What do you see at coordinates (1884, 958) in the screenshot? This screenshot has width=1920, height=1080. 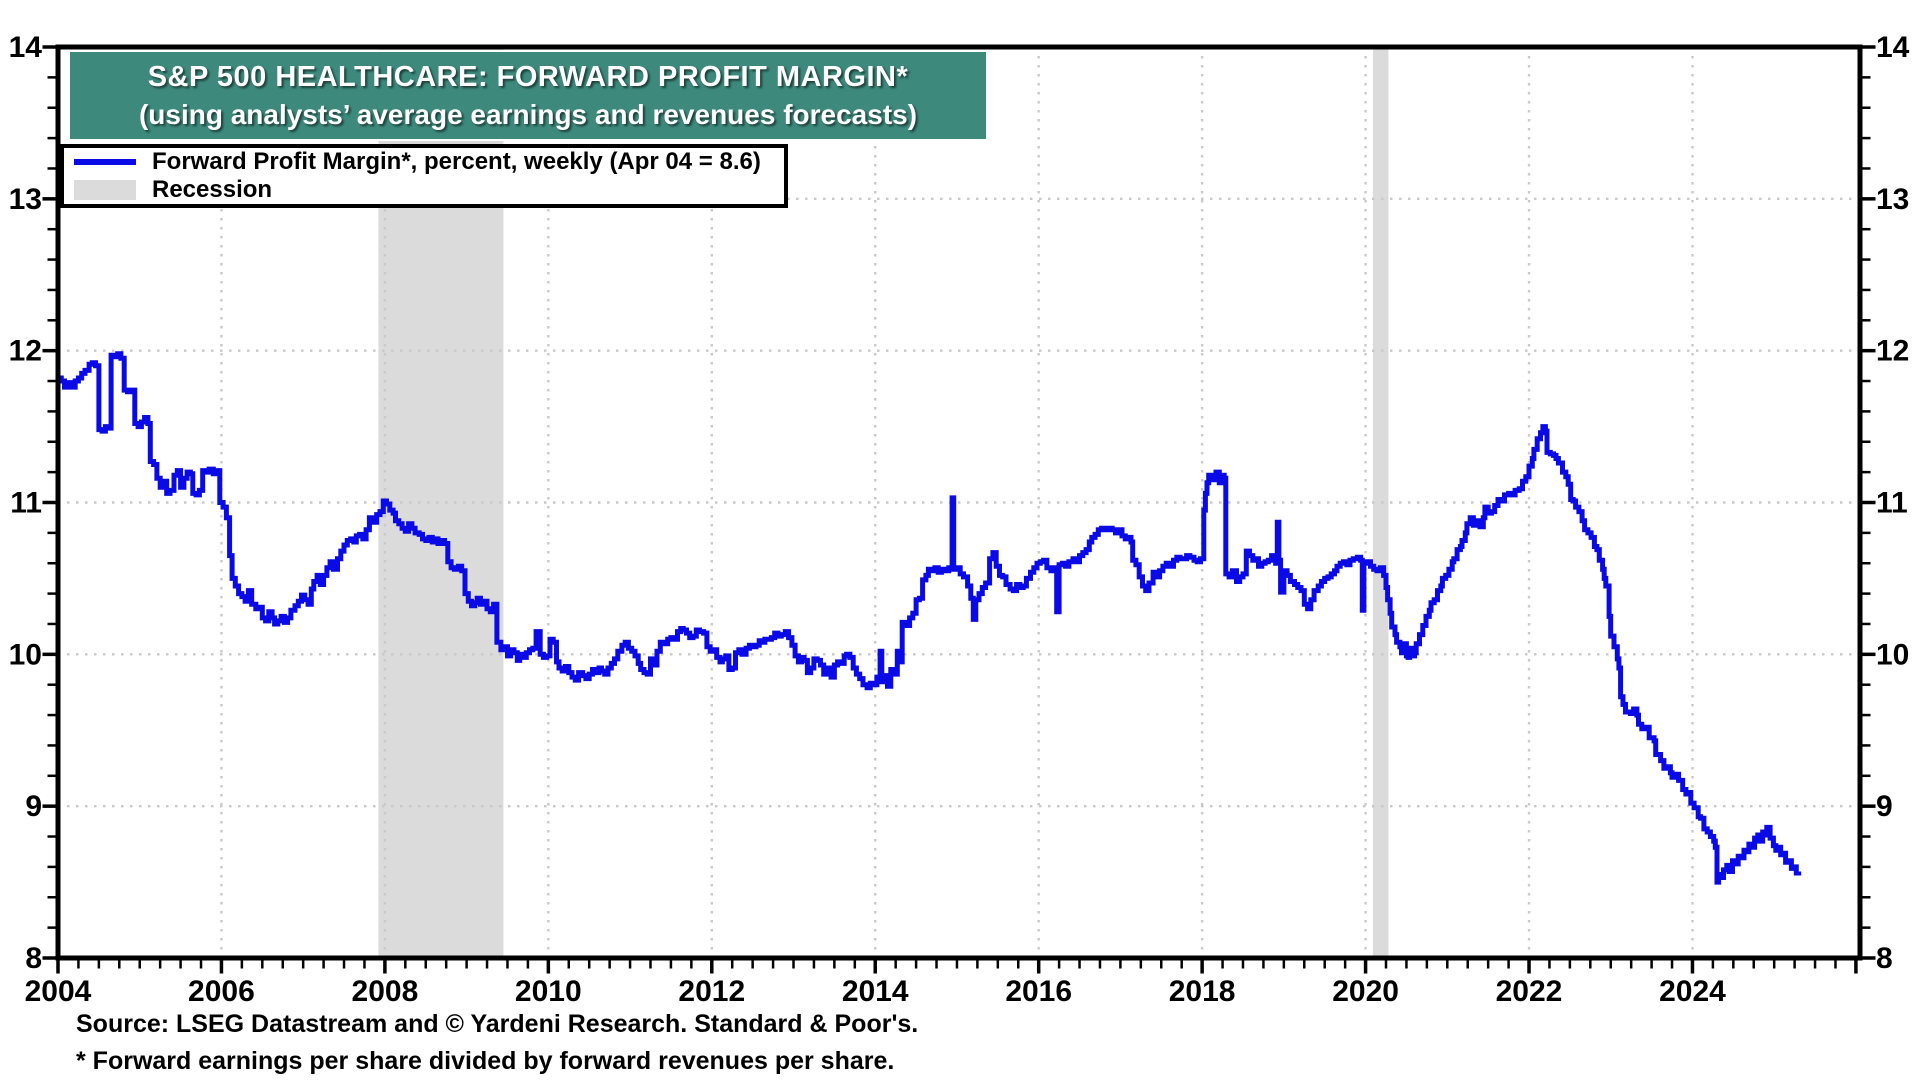 I see `y-axis-tick-label-right: 8` at bounding box center [1884, 958].